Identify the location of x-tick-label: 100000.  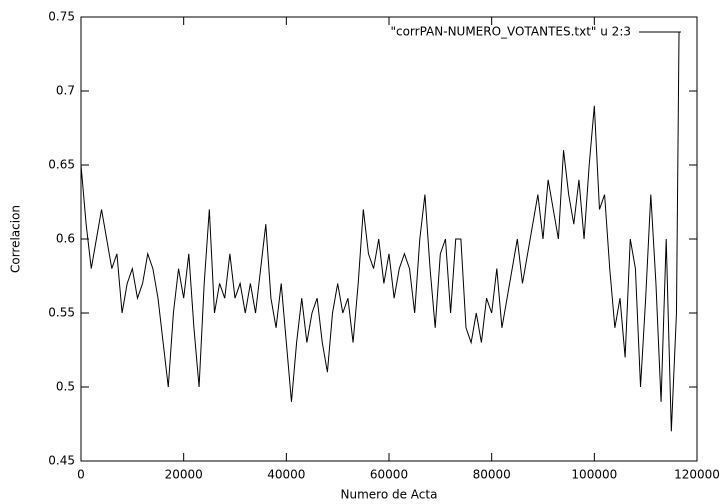
(594, 475).